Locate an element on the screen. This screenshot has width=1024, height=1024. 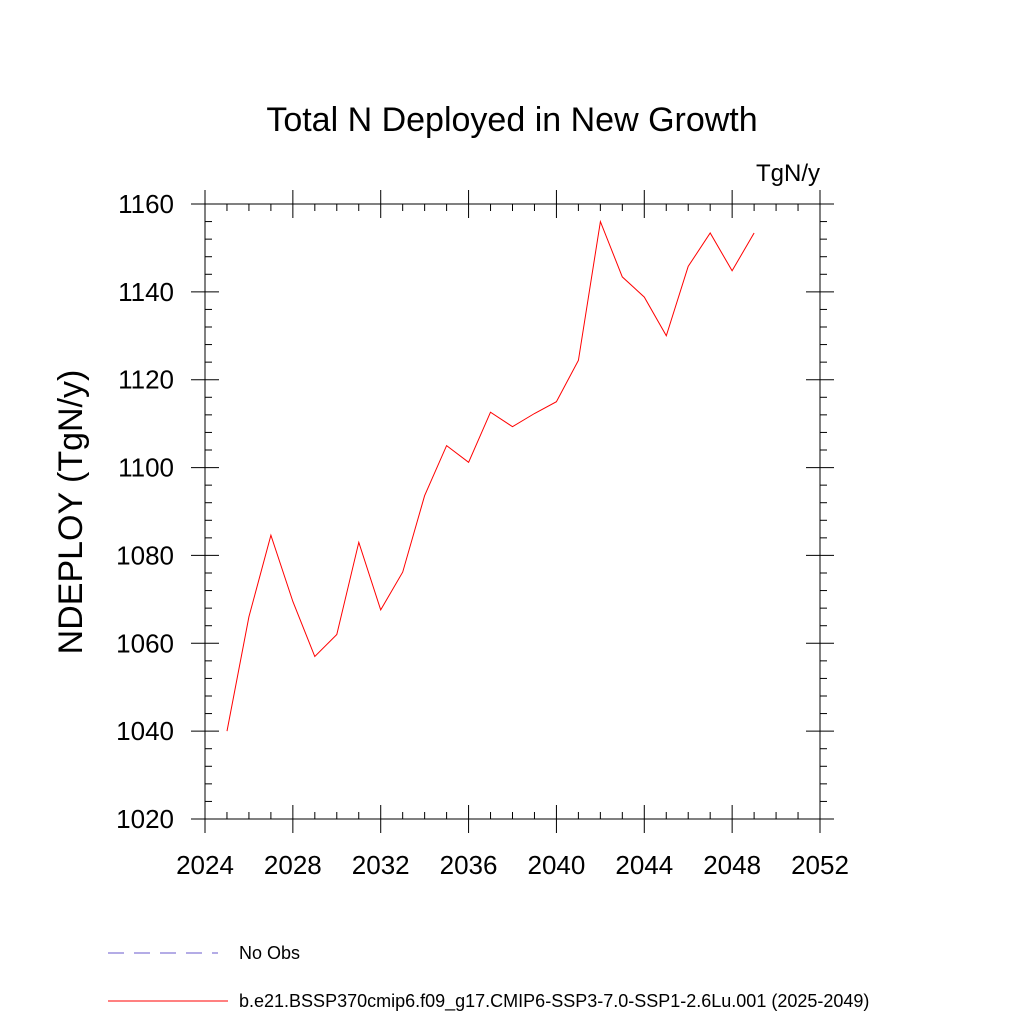
x-tick-label: 2028 is located at coordinates (293, 865).